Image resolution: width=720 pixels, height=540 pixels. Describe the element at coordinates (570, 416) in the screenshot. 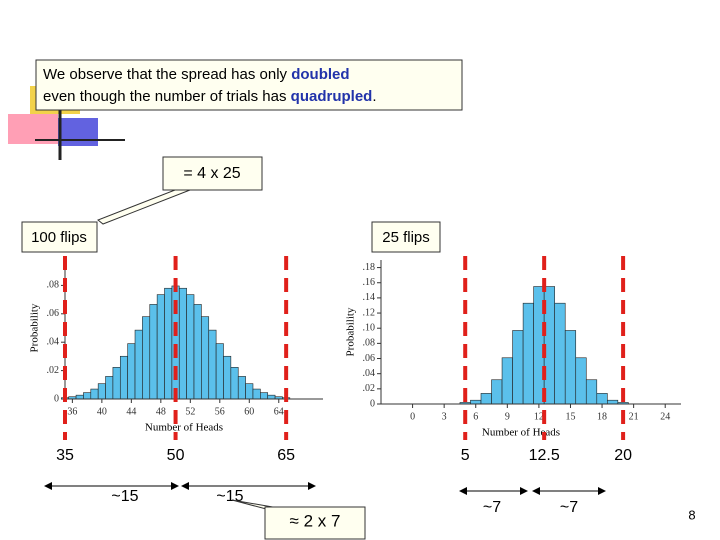

I see `x-tick-label: 15` at that location.